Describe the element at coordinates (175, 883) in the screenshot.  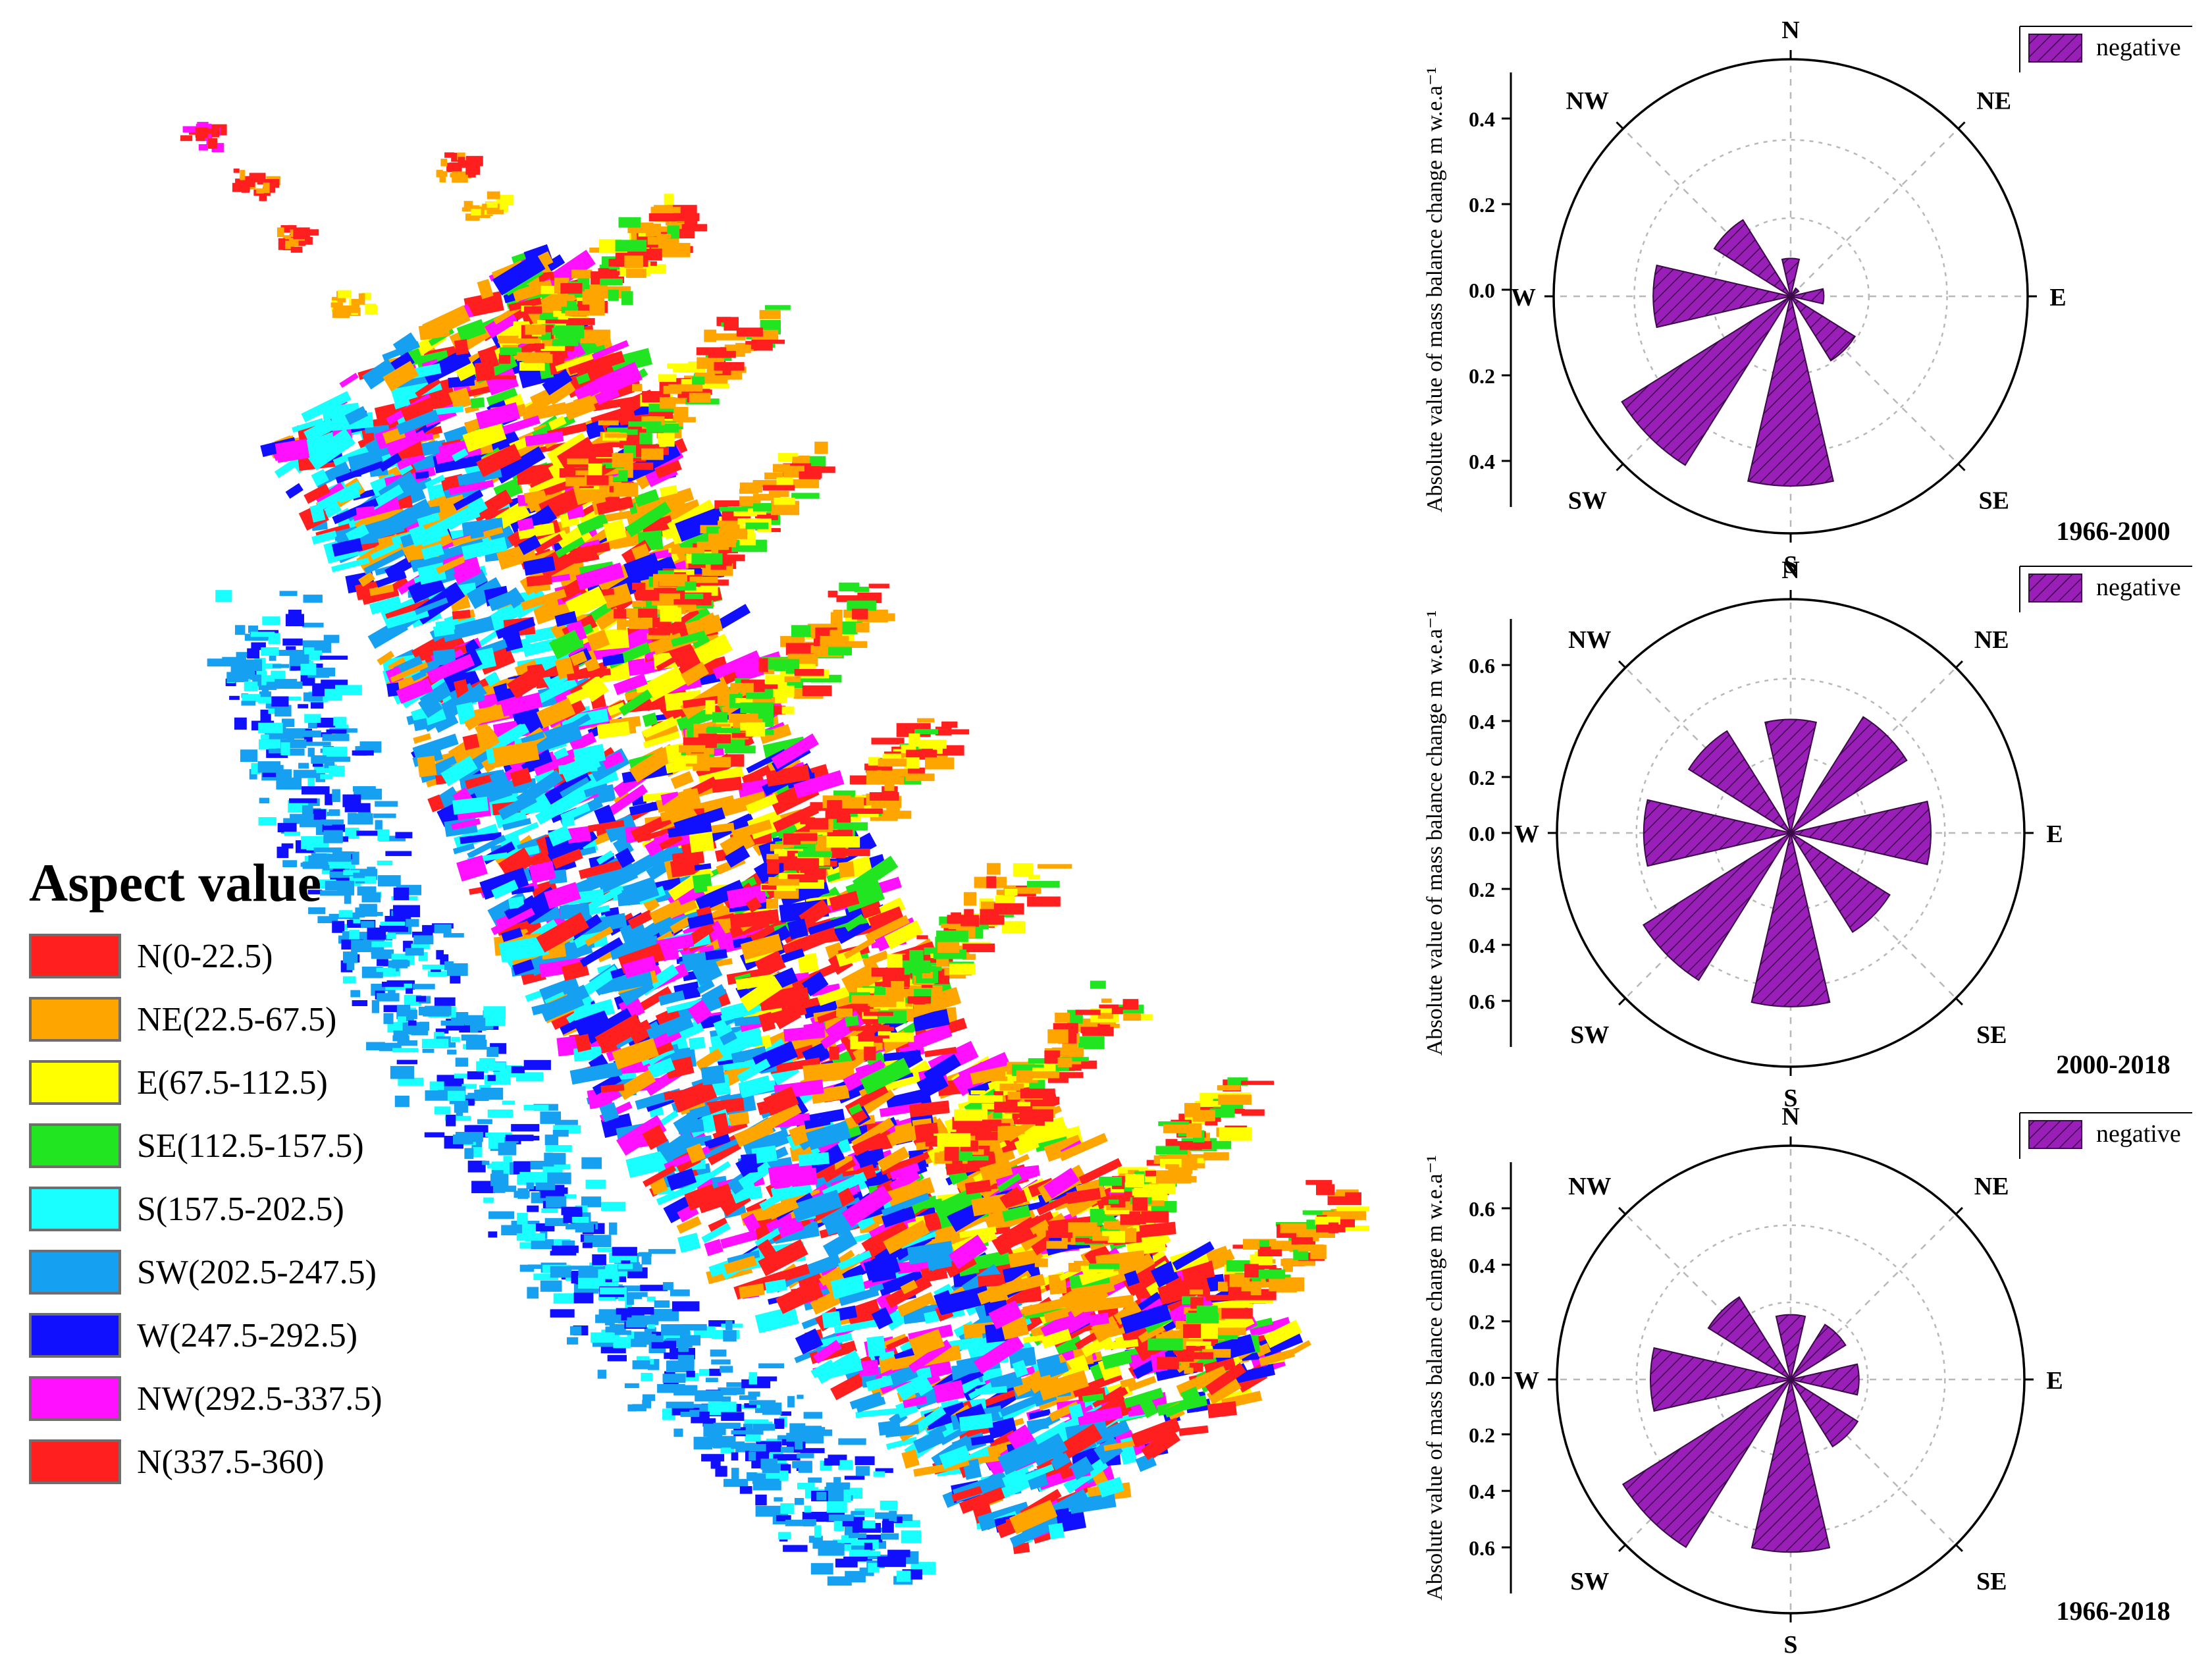
I see `legend-title: Aspect value` at that location.